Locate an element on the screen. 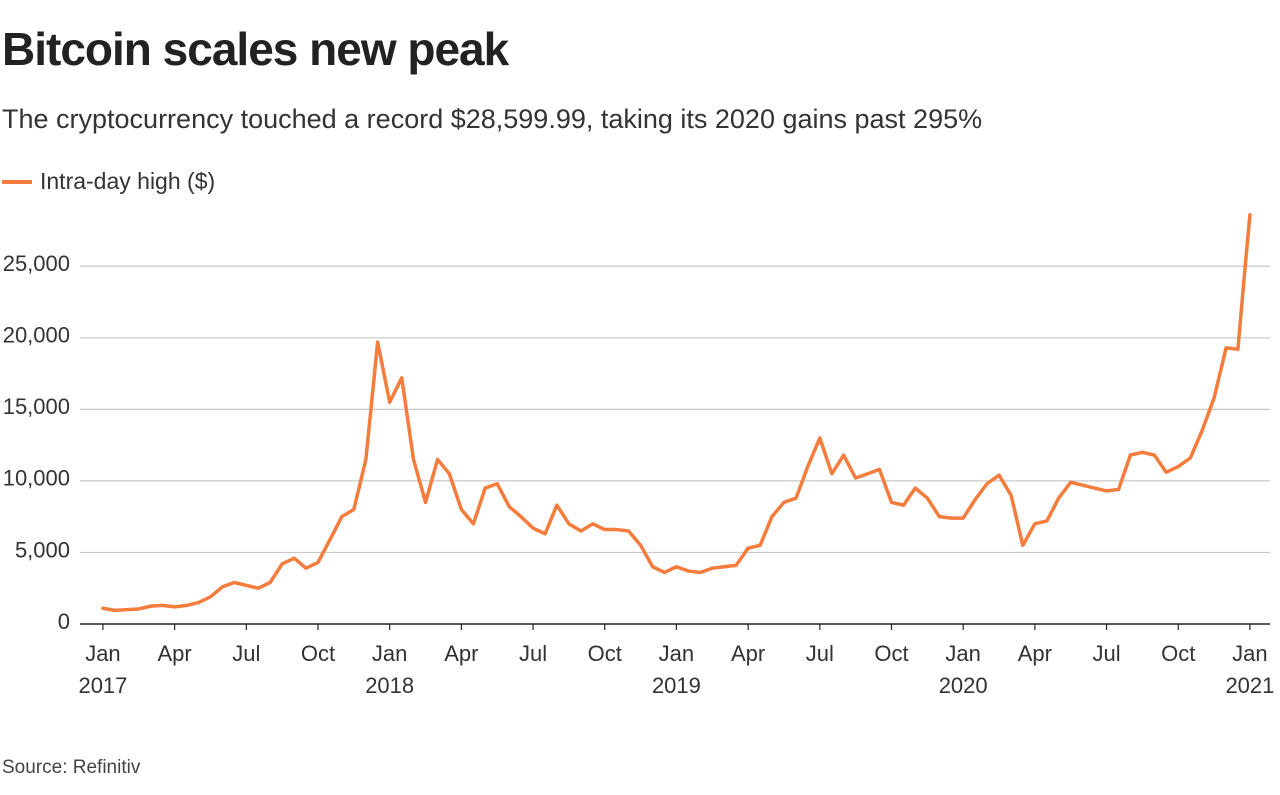  x-tick-label: Jan 2017 is located at coordinates (103, 669).